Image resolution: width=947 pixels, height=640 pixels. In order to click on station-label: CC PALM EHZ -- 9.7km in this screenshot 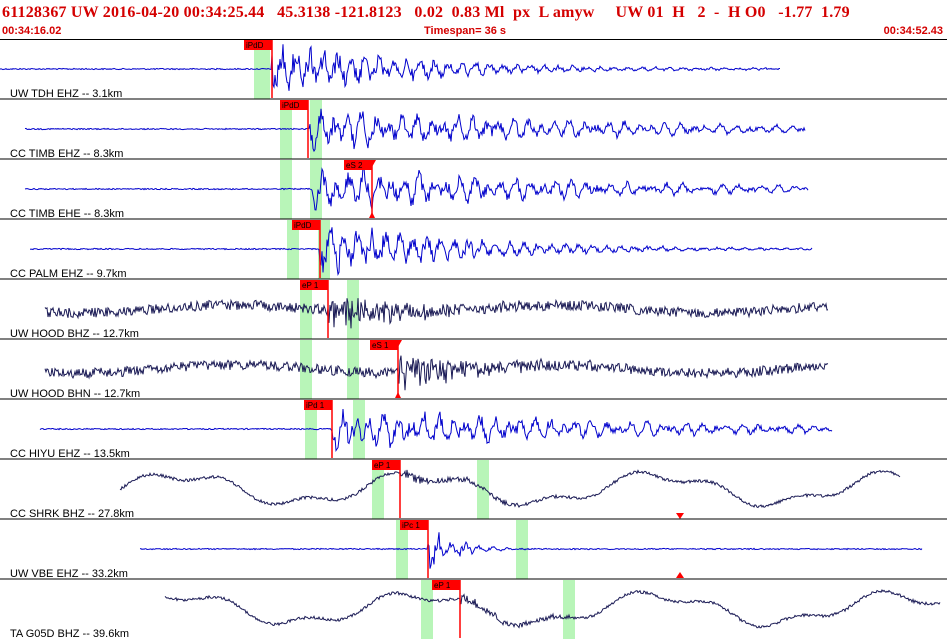, I will do `click(68, 274)`.